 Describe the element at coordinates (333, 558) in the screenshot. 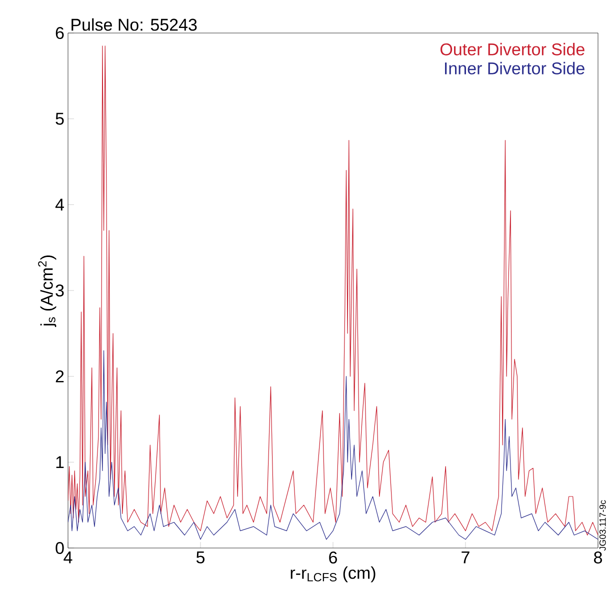

I see `x-tick-label: 6` at that location.